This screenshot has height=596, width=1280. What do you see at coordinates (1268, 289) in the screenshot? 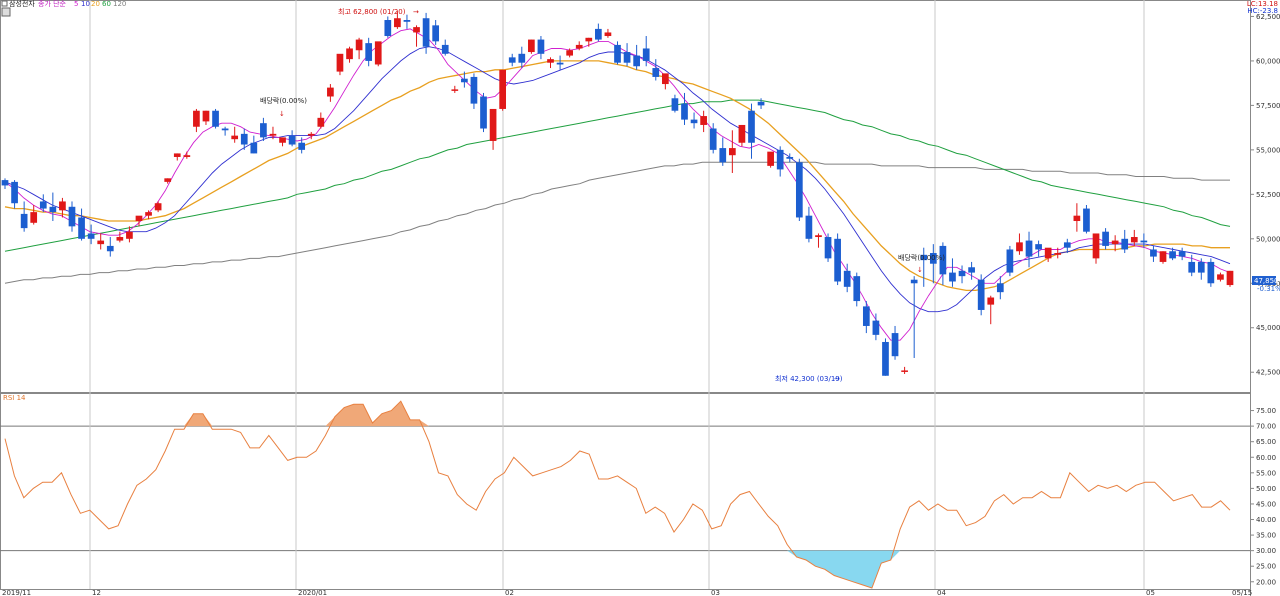
I see `current-price-change: -0.31%` at bounding box center [1268, 289].